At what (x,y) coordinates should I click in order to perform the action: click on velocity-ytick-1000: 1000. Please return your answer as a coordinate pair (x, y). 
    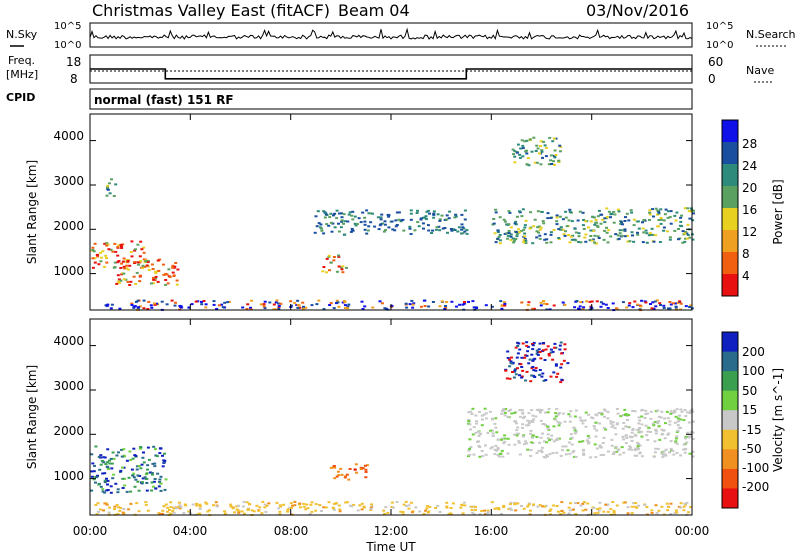
    Looking at the image, I should click on (68, 476).